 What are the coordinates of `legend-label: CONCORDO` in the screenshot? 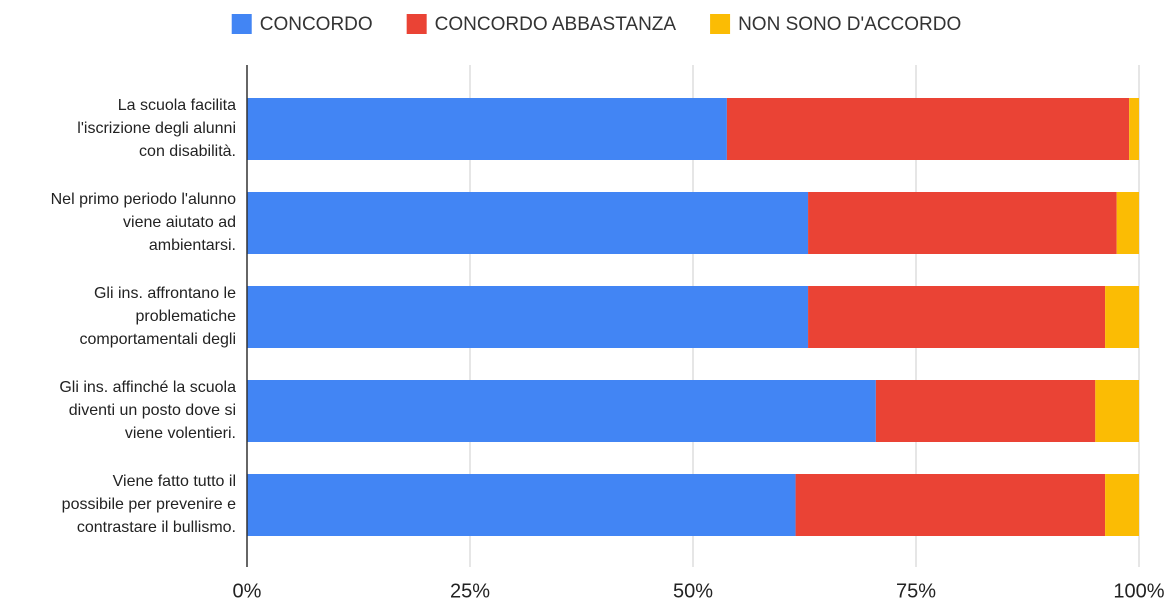 It's located at (316, 24).